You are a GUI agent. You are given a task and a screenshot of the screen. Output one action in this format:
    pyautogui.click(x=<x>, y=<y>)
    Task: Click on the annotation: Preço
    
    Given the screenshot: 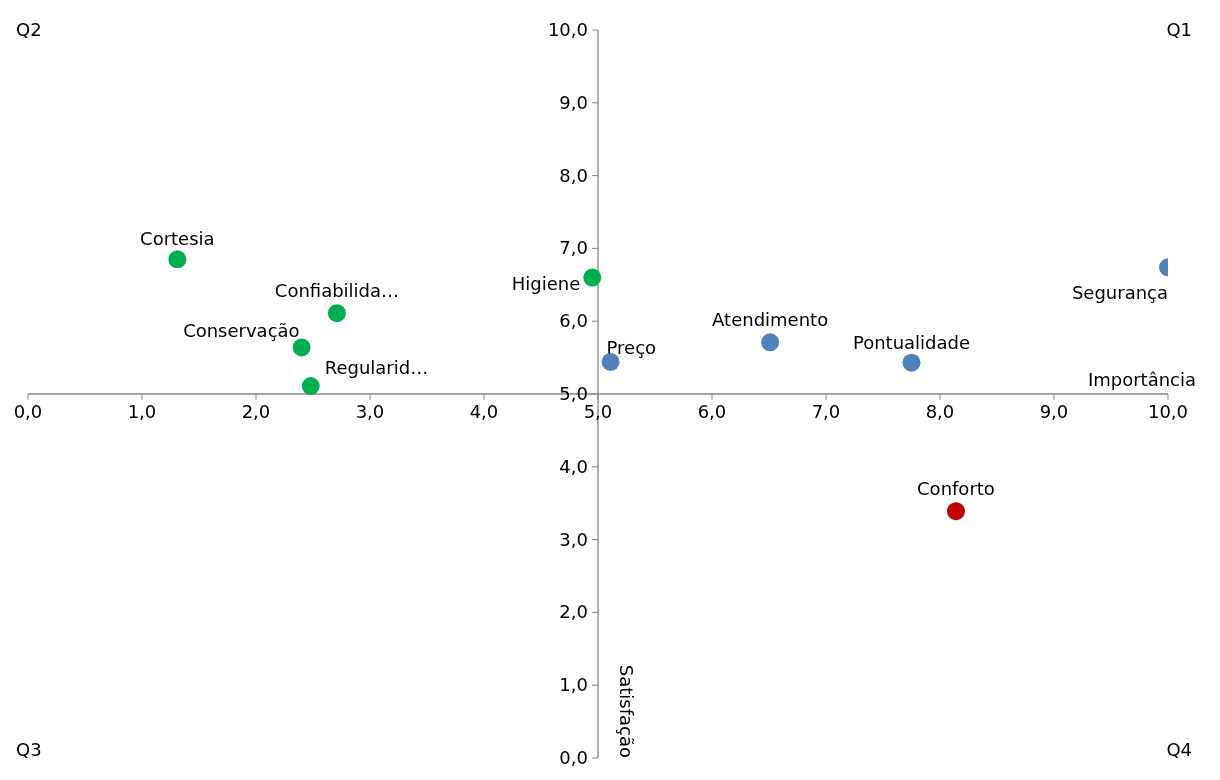 What is the action you would take?
    pyautogui.click(x=631, y=347)
    